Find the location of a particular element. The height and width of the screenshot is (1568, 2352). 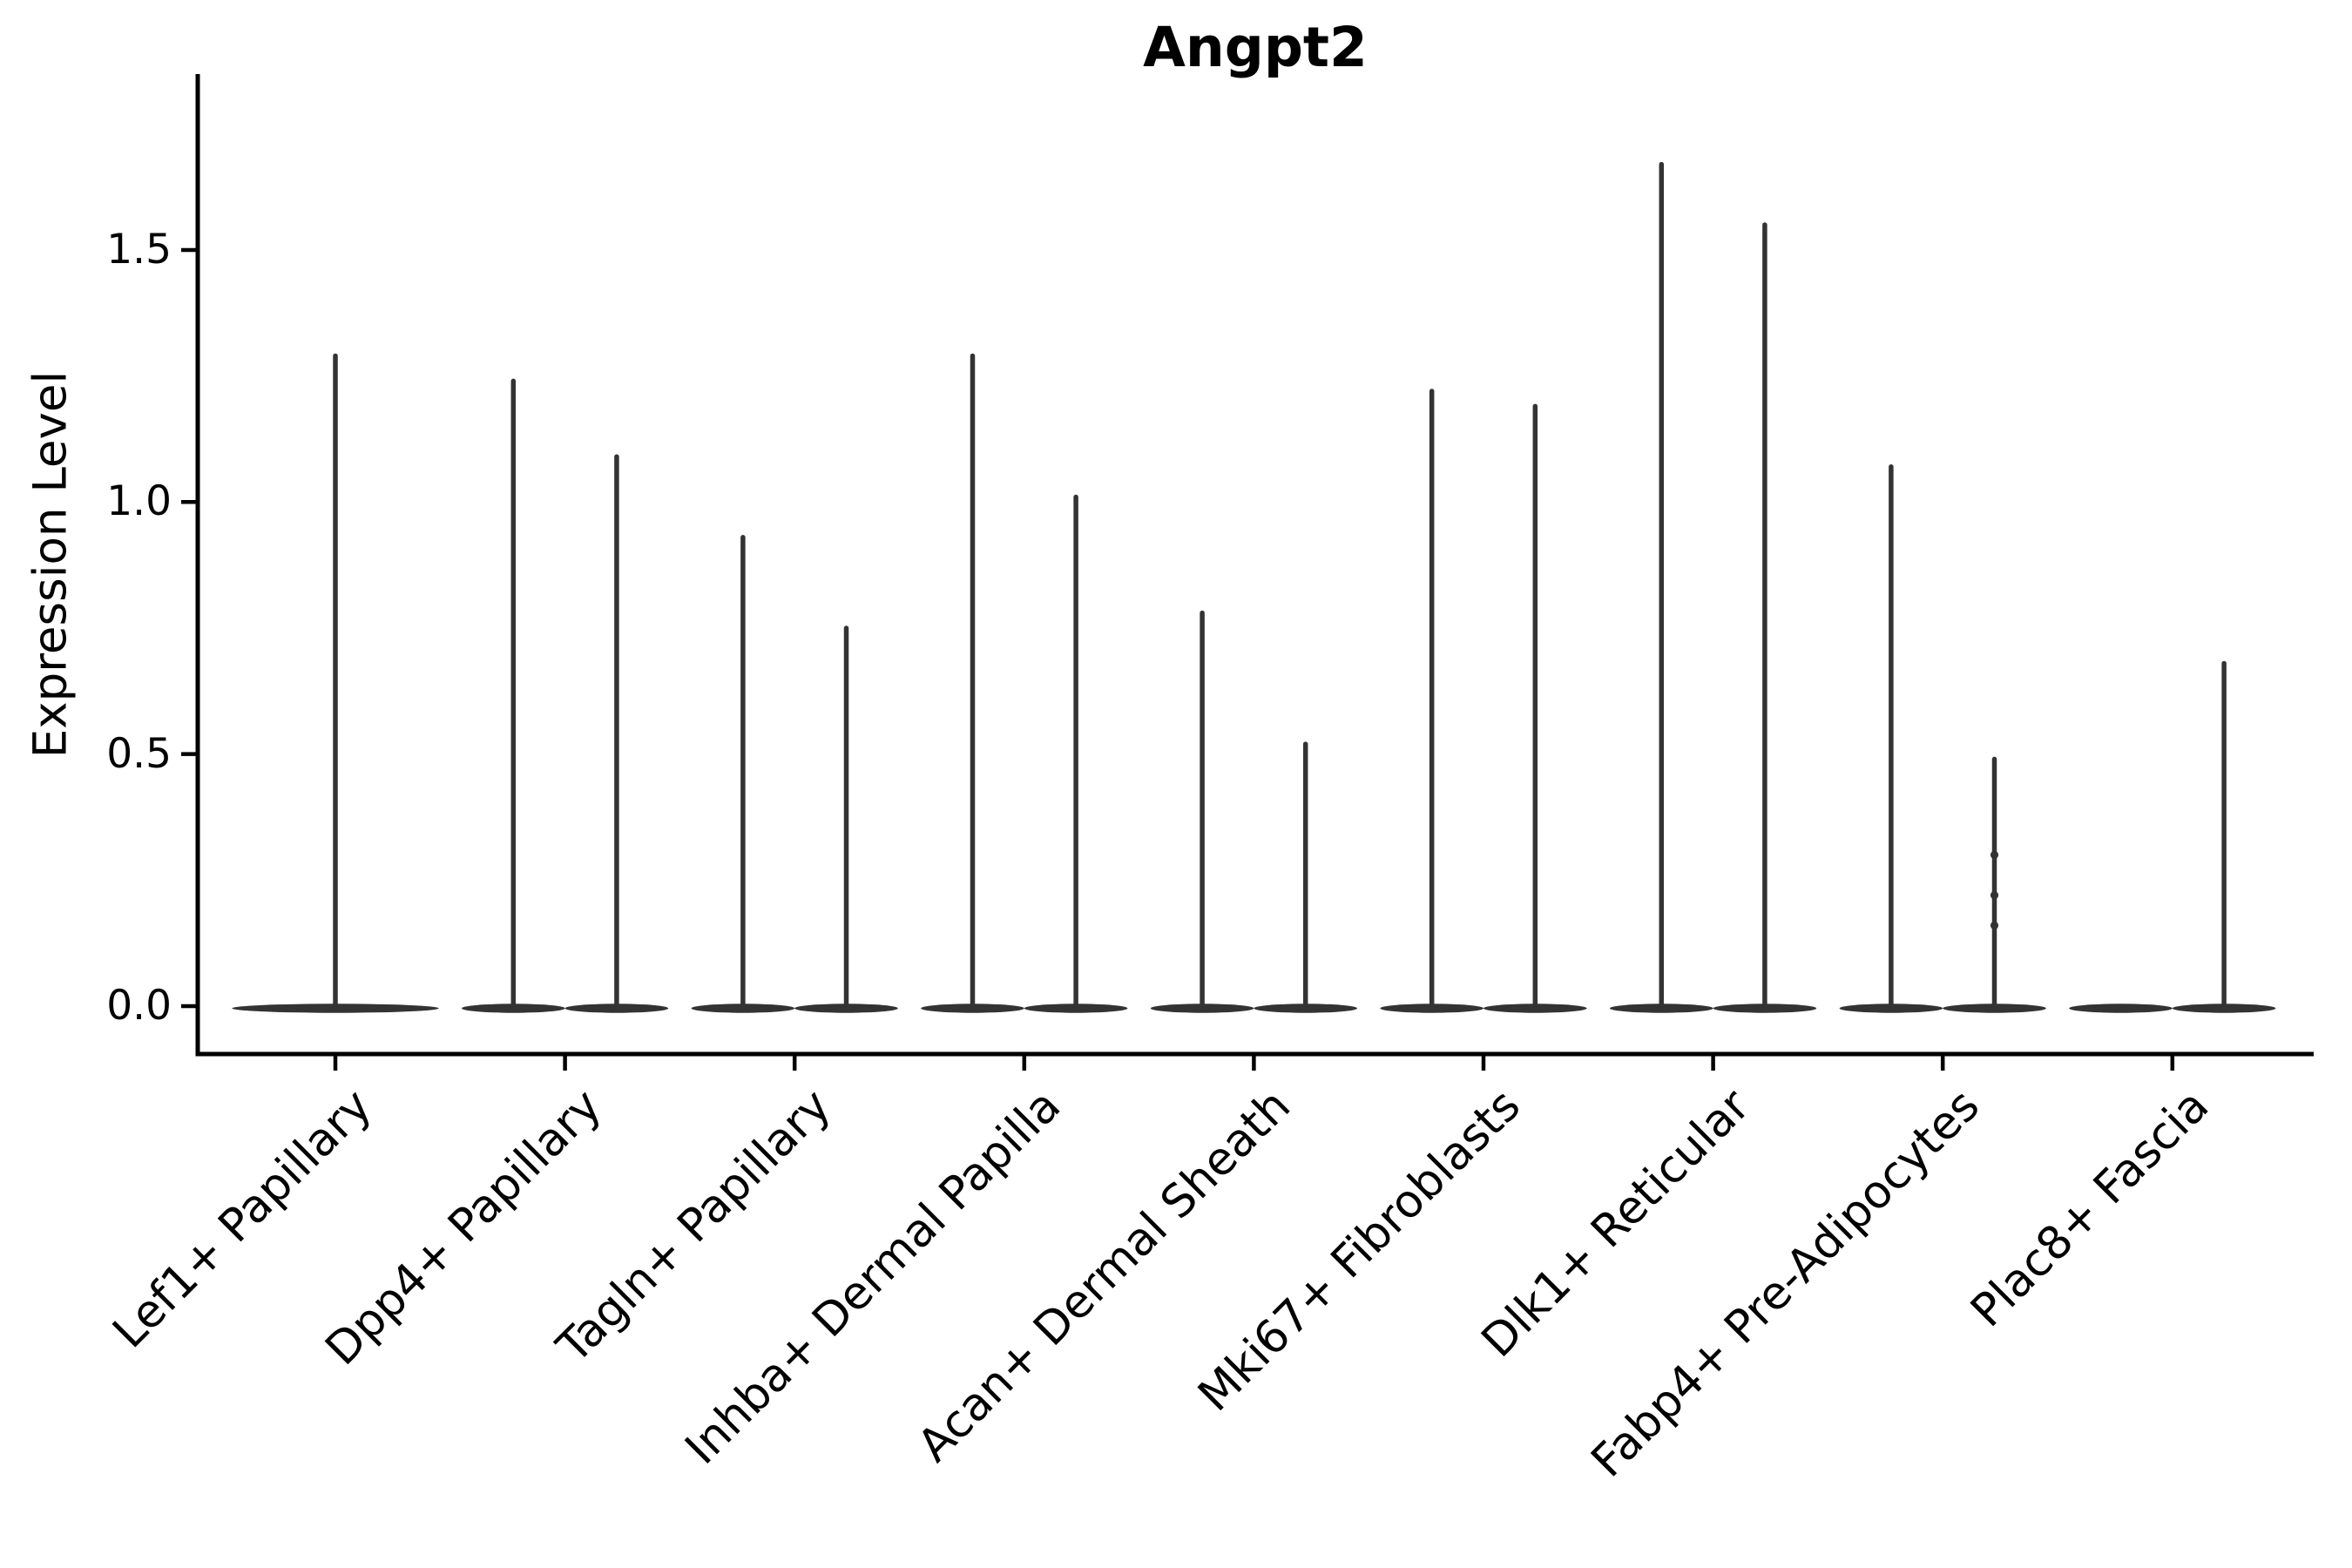

y-tick-label-1.0: 1.0 is located at coordinates (139, 501).